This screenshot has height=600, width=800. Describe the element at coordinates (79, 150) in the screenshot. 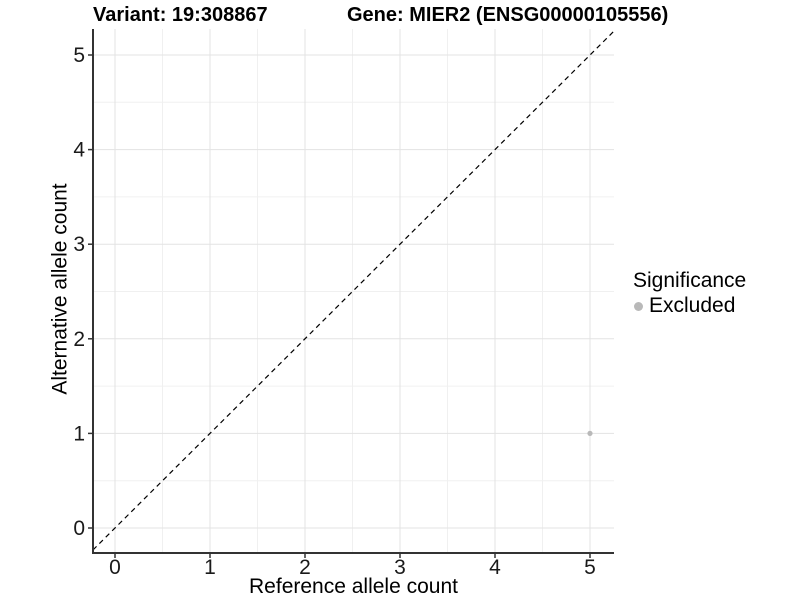

I see `y-tick-label: 4` at that location.